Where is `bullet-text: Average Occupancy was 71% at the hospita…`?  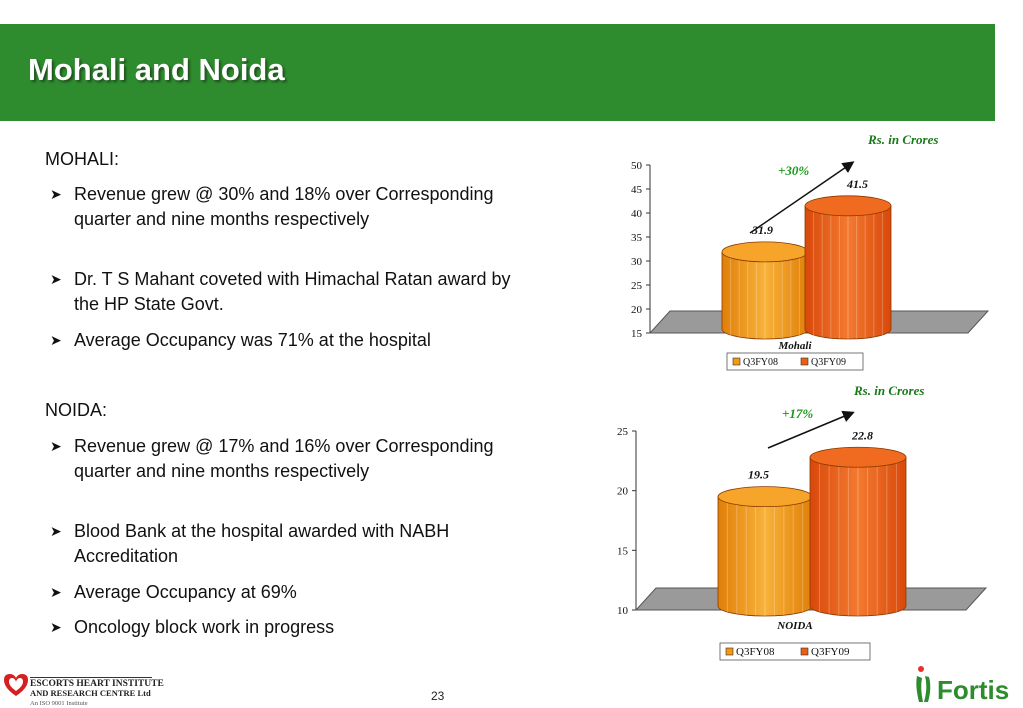 bullet-text: Average Occupancy was 71% at the hospita… is located at coordinates (252, 340).